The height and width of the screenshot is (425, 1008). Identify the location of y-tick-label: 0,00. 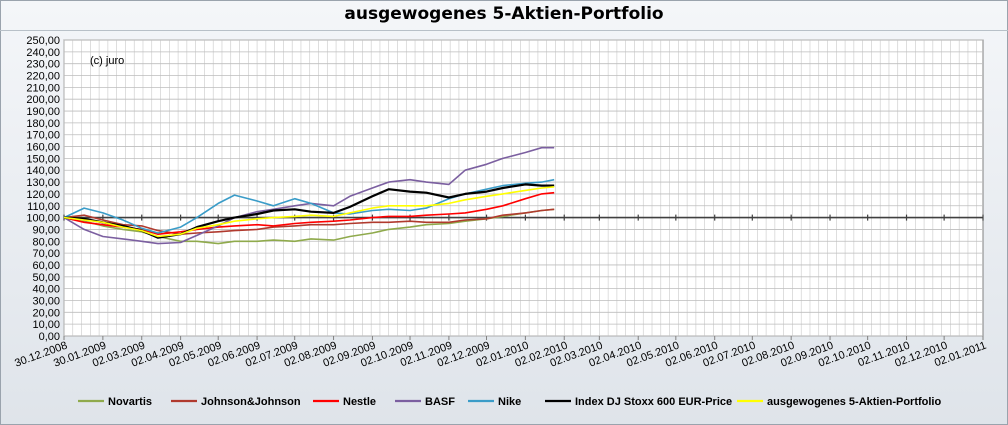
(49, 337).